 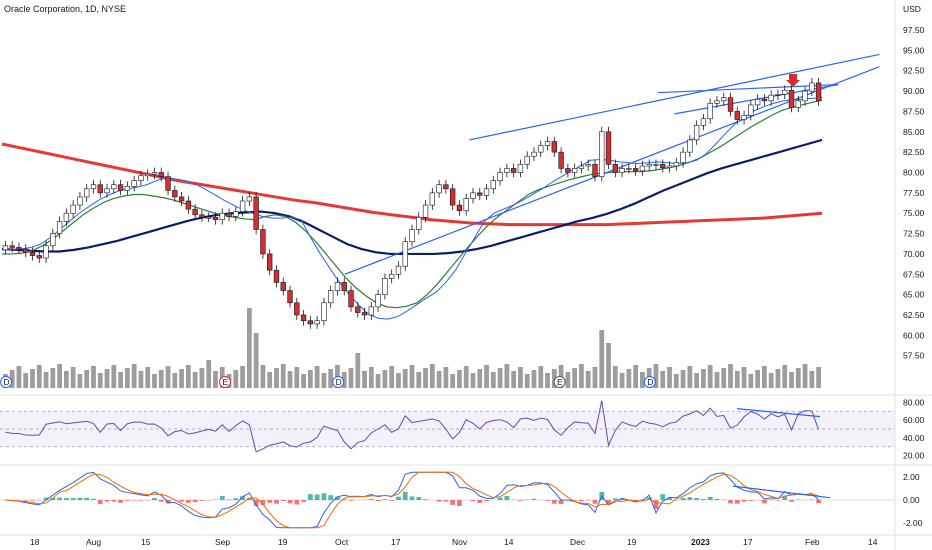 What do you see at coordinates (914, 420) in the screenshot?
I see `rsi-tick-label: 60.00` at bounding box center [914, 420].